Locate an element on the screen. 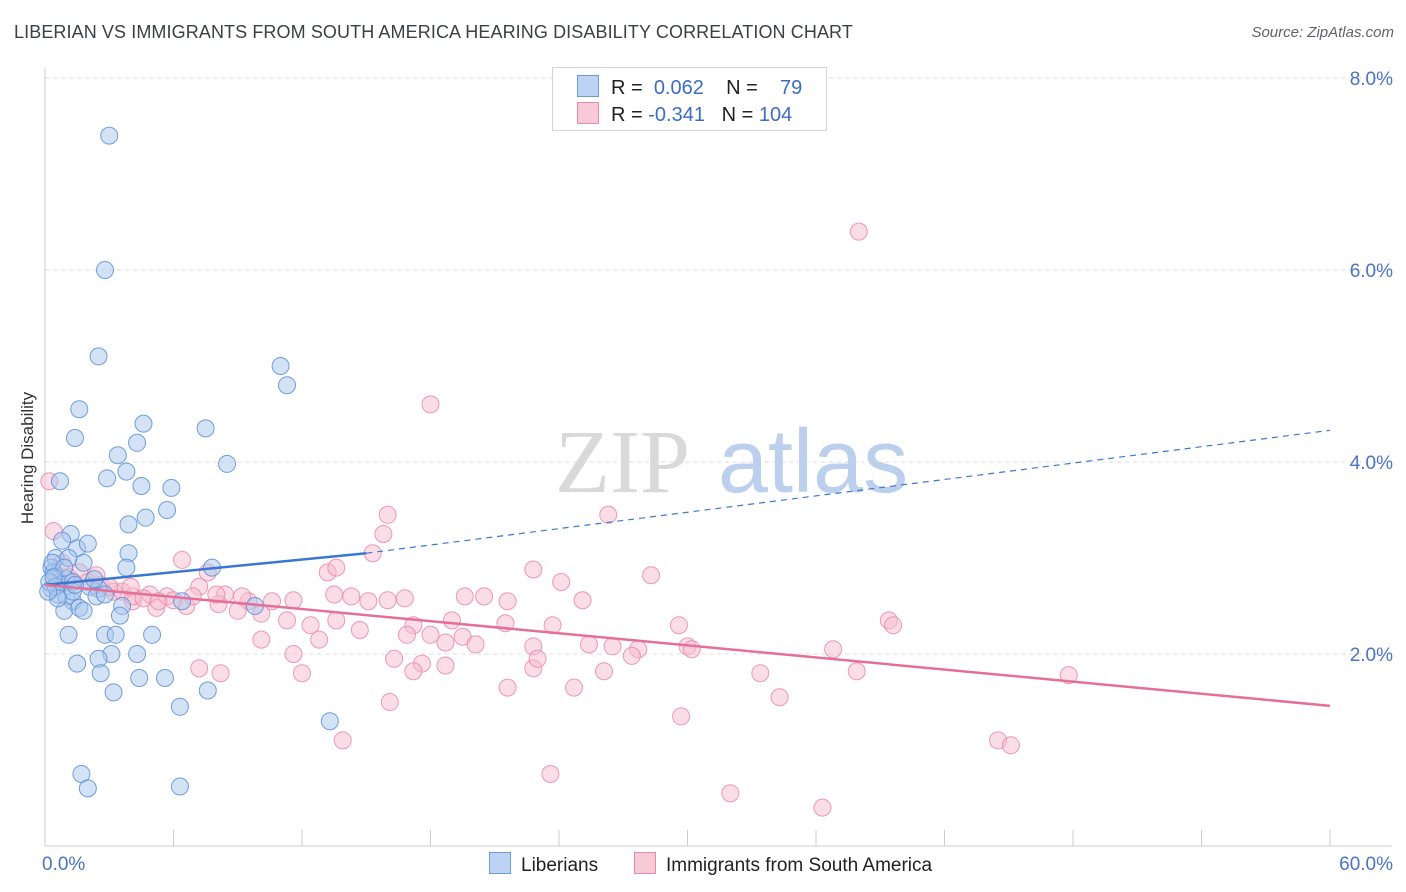 Image resolution: width=1406 pixels, height=892 pixels. trend-line-liberians-extension is located at coordinates (848, 491).